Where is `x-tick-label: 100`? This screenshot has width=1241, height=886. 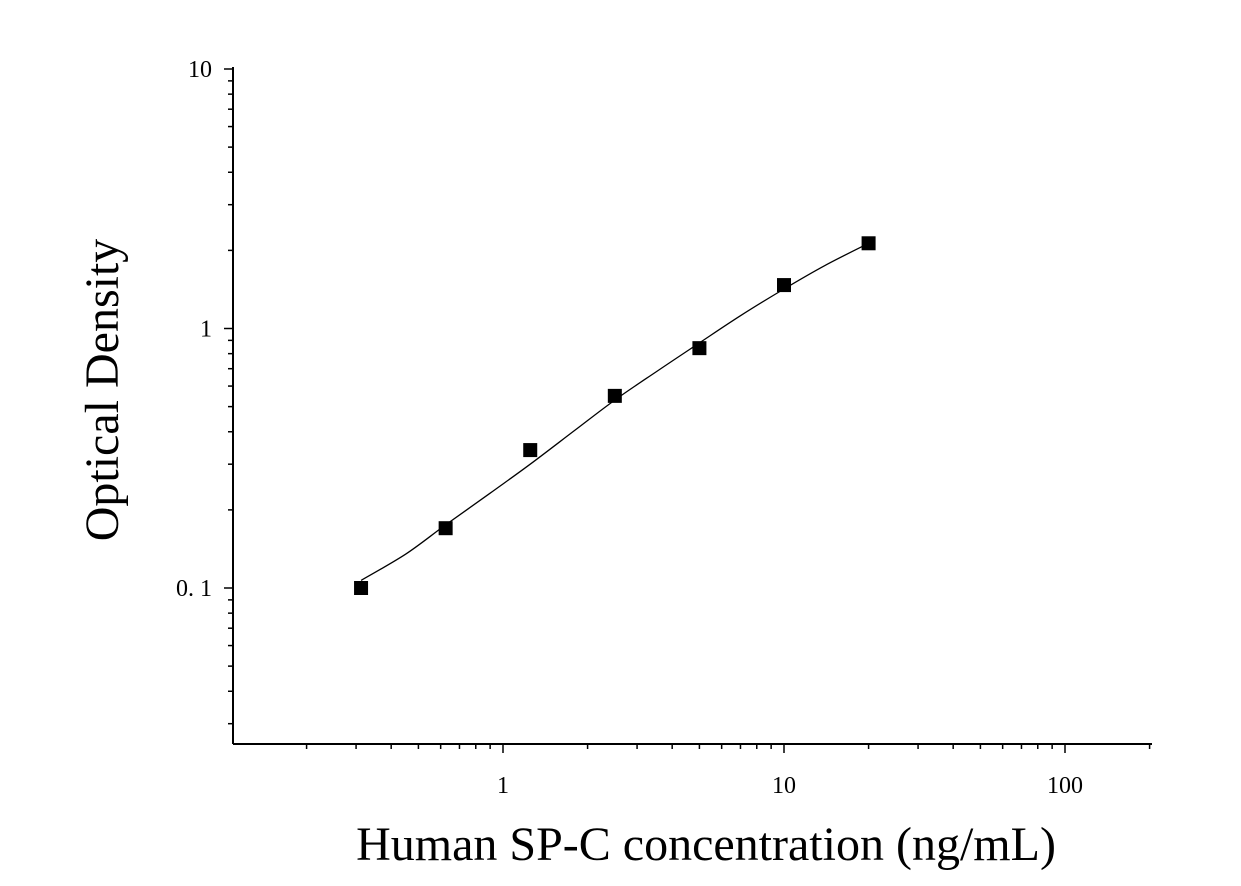
x-tick-label: 100 is located at coordinates (1065, 786).